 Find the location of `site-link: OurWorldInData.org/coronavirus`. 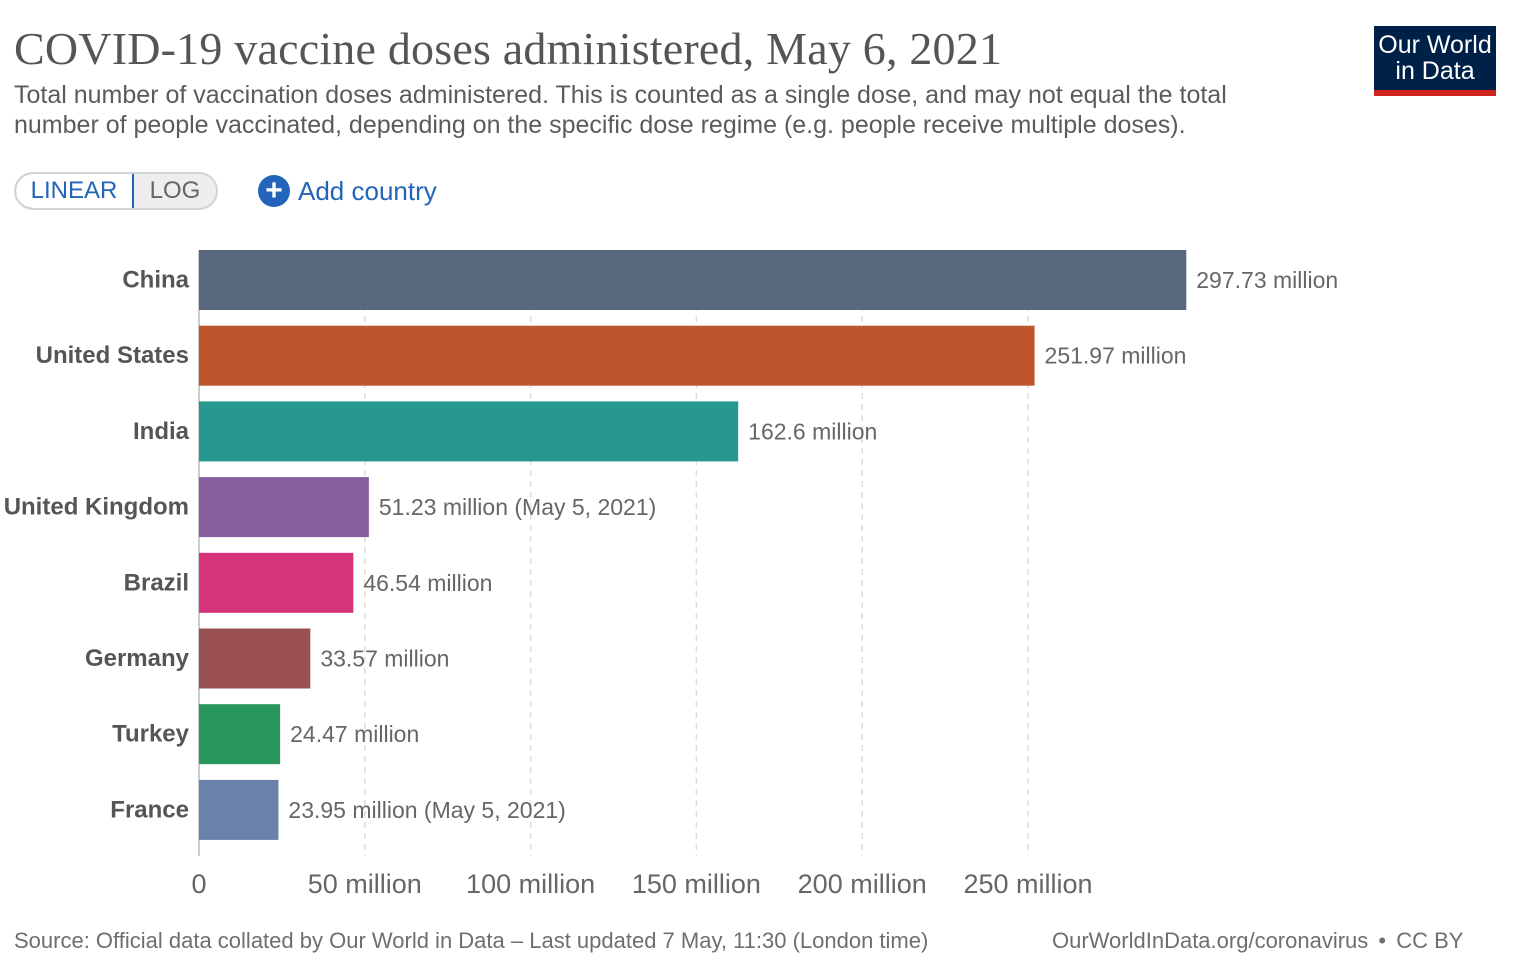

site-link: OurWorldInData.org/coronavirus is located at coordinates (1210, 940).